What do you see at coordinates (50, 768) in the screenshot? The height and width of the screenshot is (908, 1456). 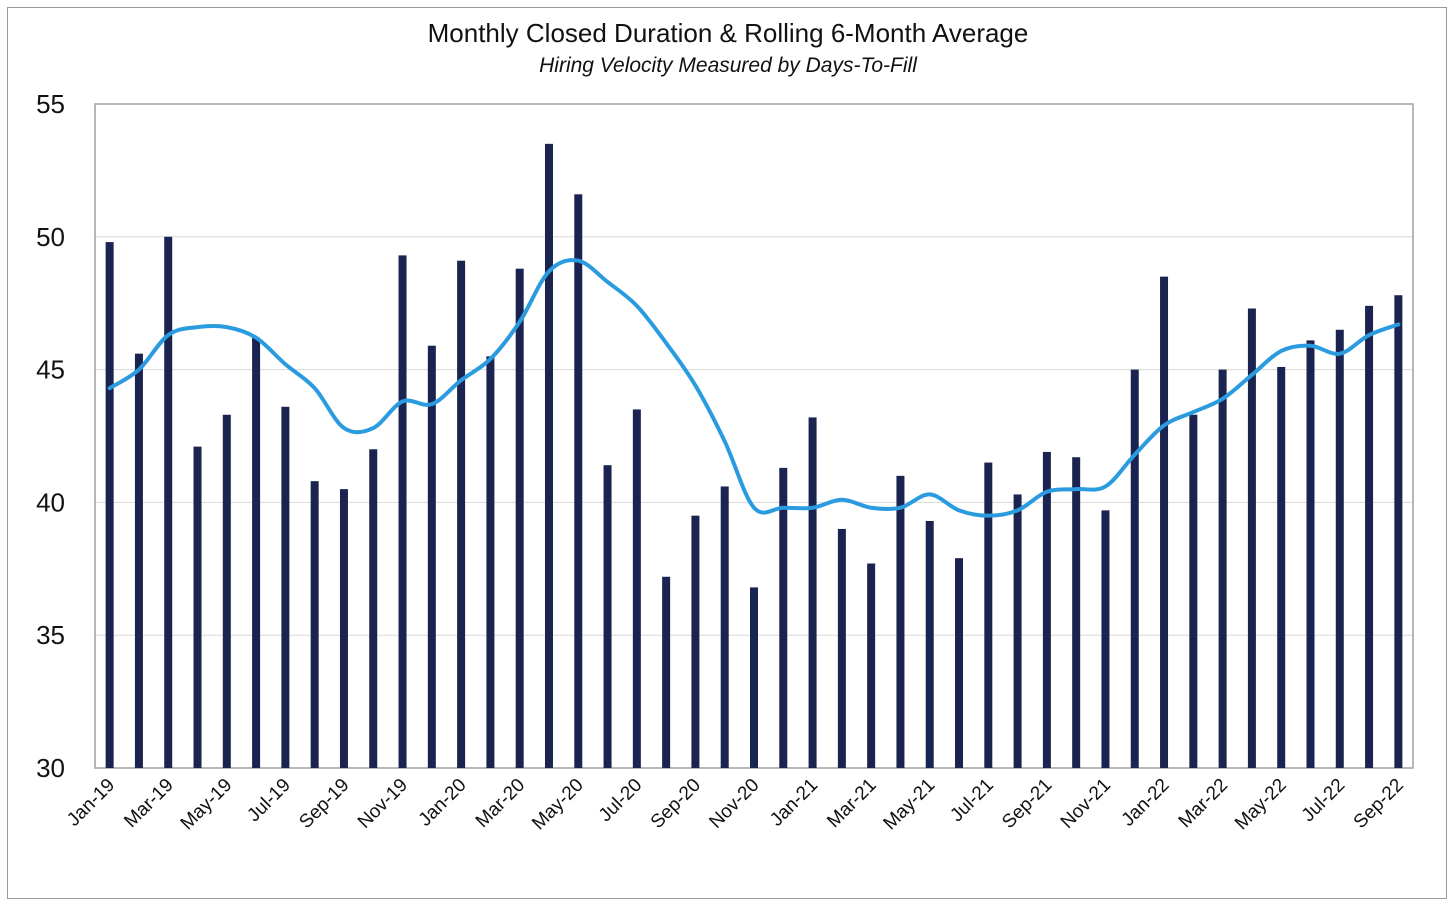 I see `y-tick-label: 30` at bounding box center [50, 768].